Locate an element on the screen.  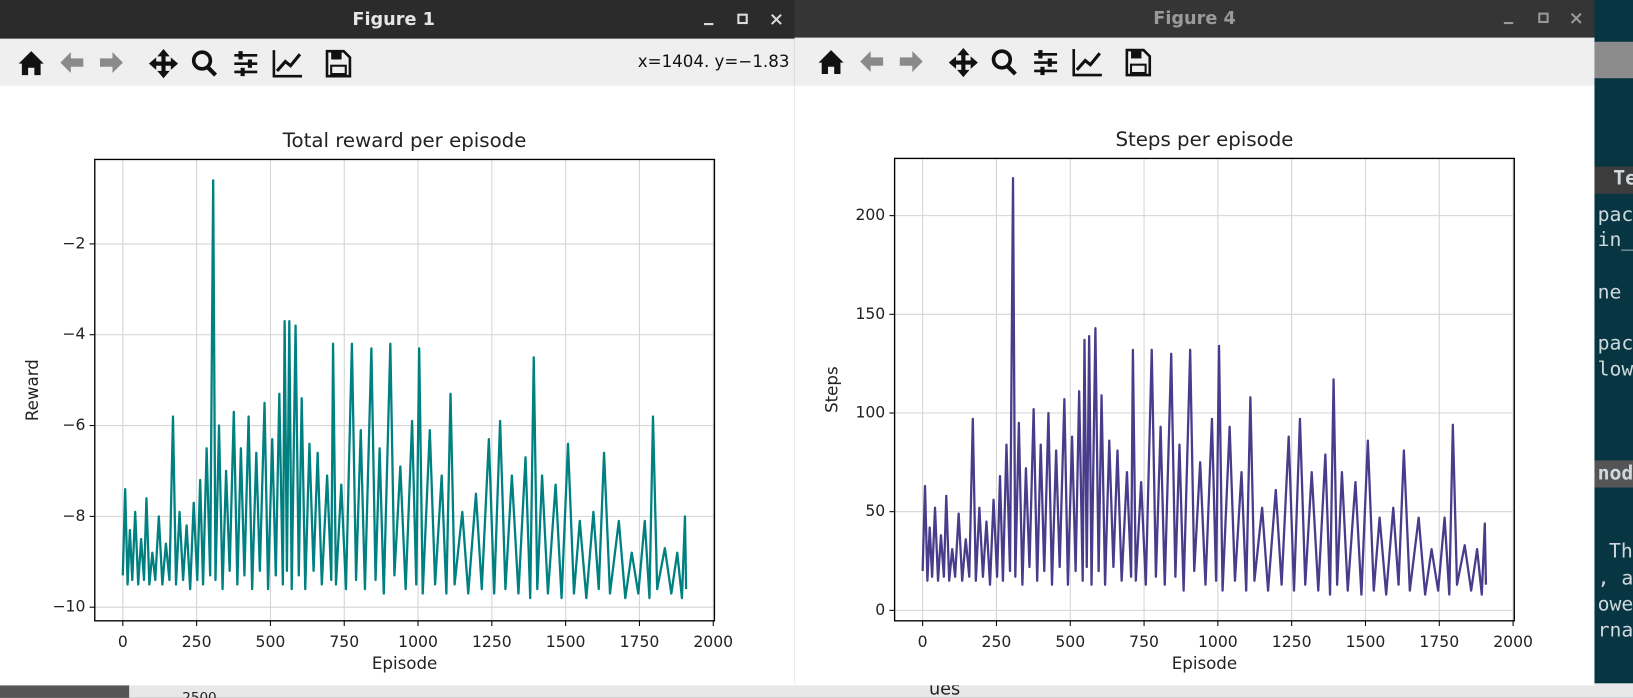
y-tick-label: −8 is located at coordinates (73, 516).